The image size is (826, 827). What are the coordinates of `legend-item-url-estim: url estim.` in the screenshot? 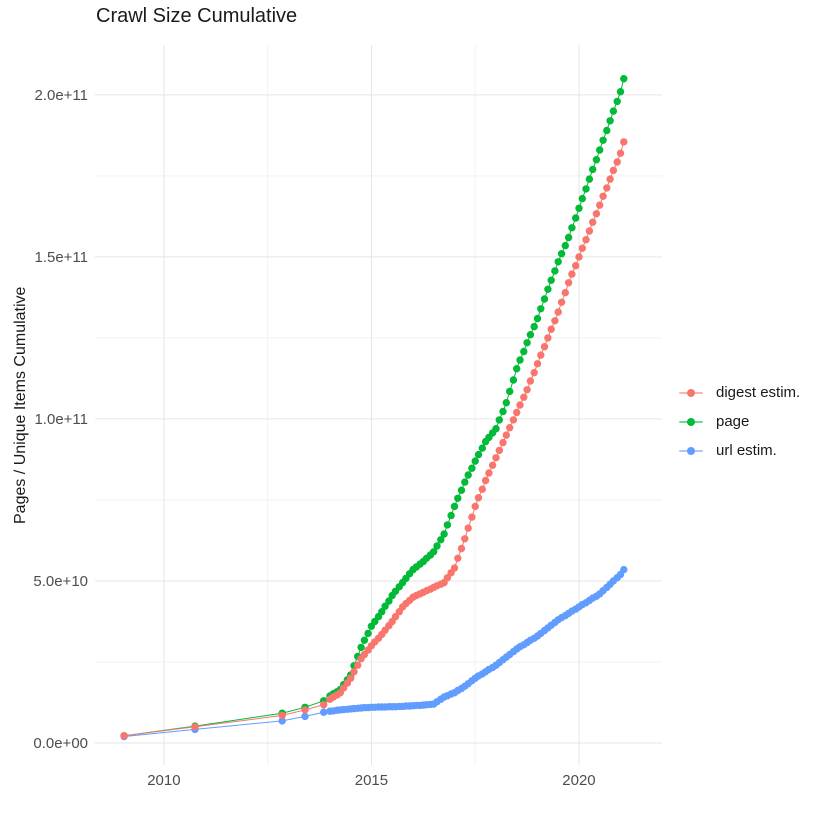 It's located at (739, 450).